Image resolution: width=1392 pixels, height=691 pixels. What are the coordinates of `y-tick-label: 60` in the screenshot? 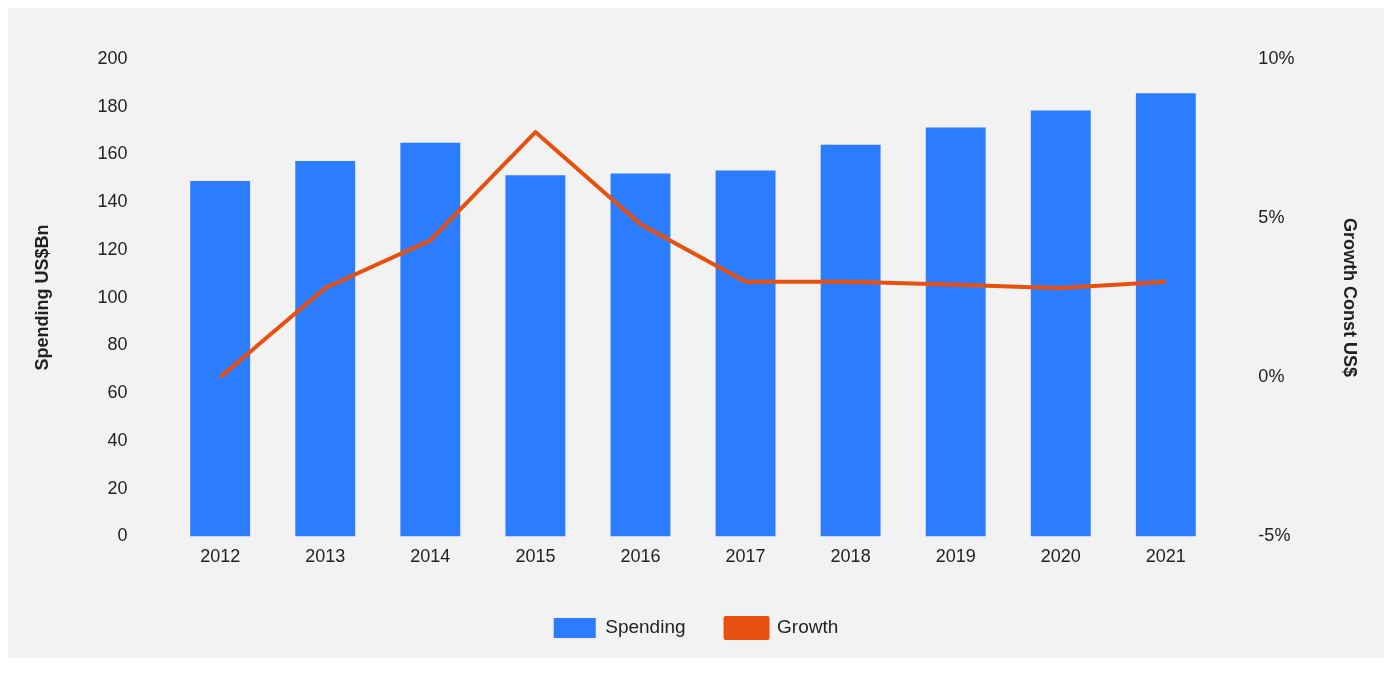 It's located at (117, 392).